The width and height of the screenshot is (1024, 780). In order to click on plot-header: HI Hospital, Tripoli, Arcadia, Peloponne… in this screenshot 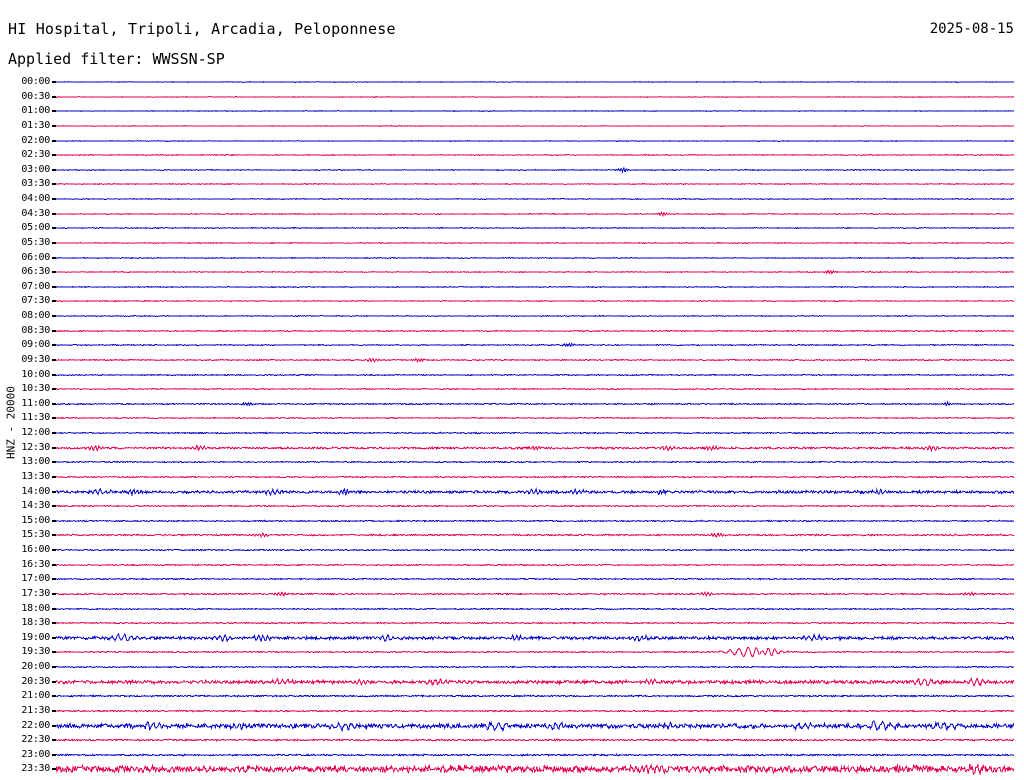, I will do `click(512, 39)`.